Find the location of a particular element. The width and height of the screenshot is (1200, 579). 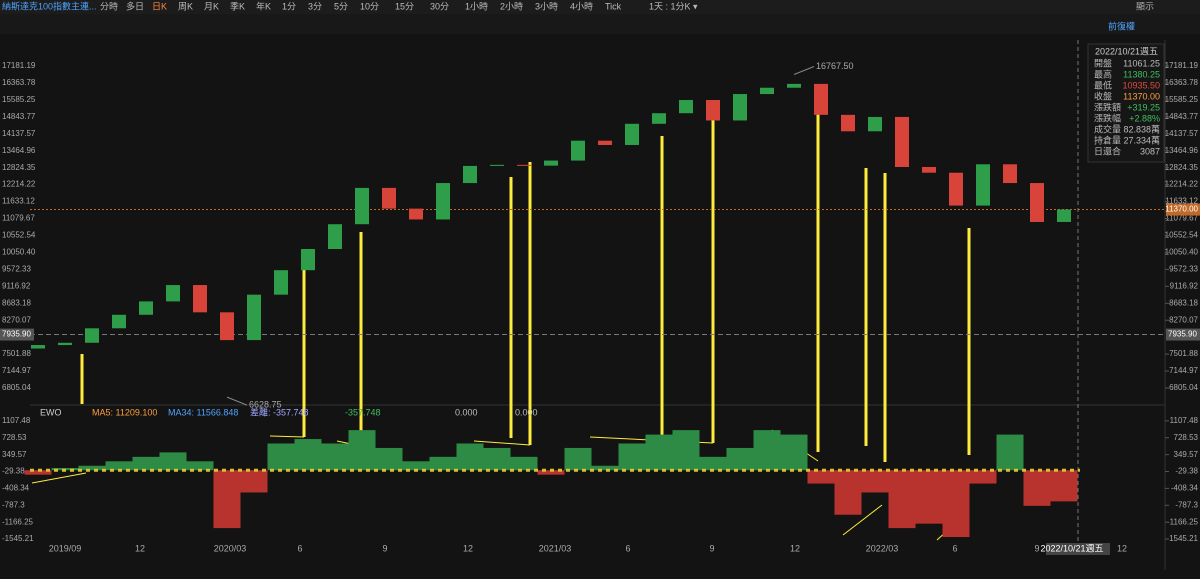

y-tick-label-right: 16363.78 is located at coordinates (1182, 82).